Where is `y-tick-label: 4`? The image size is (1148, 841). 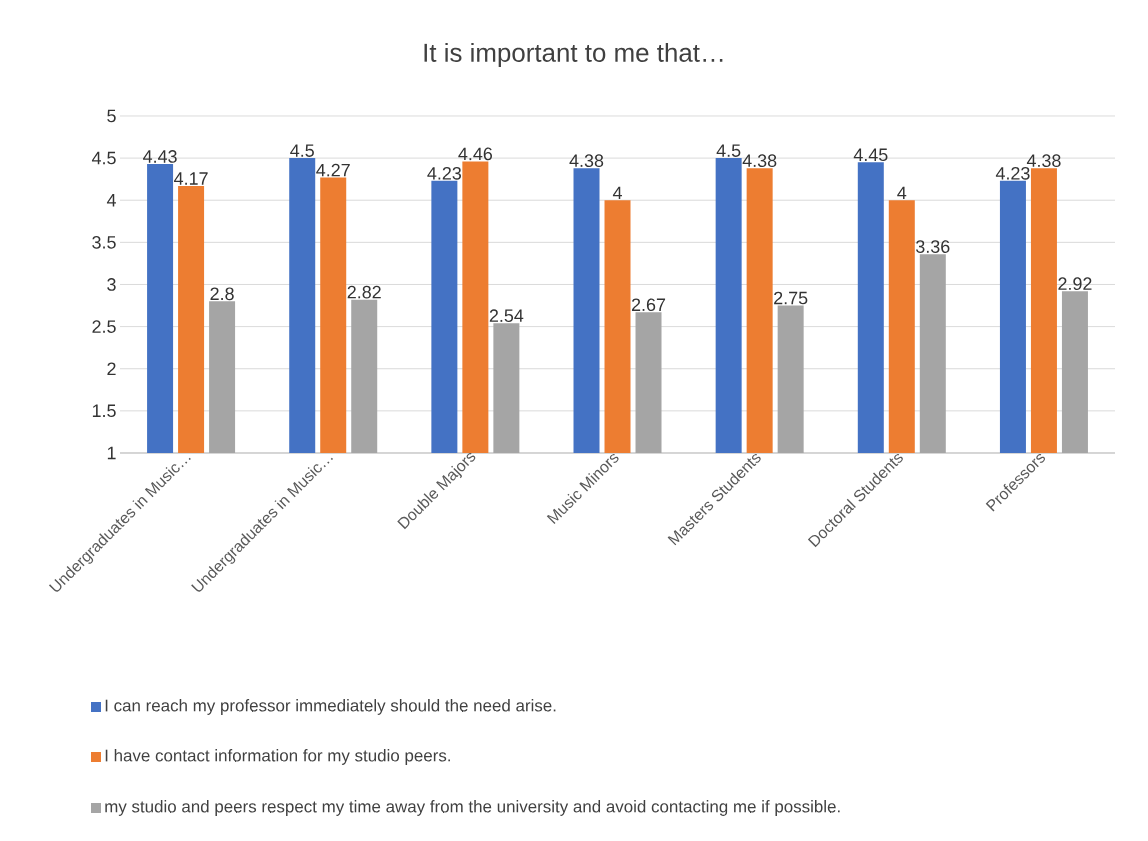
y-tick-label: 4 is located at coordinates (111, 200).